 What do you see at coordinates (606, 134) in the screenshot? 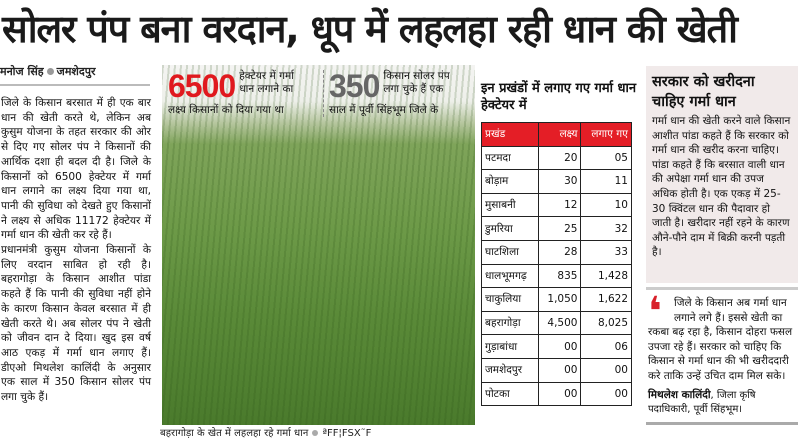
I see `col-header: लगाए गए` at bounding box center [606, 134].